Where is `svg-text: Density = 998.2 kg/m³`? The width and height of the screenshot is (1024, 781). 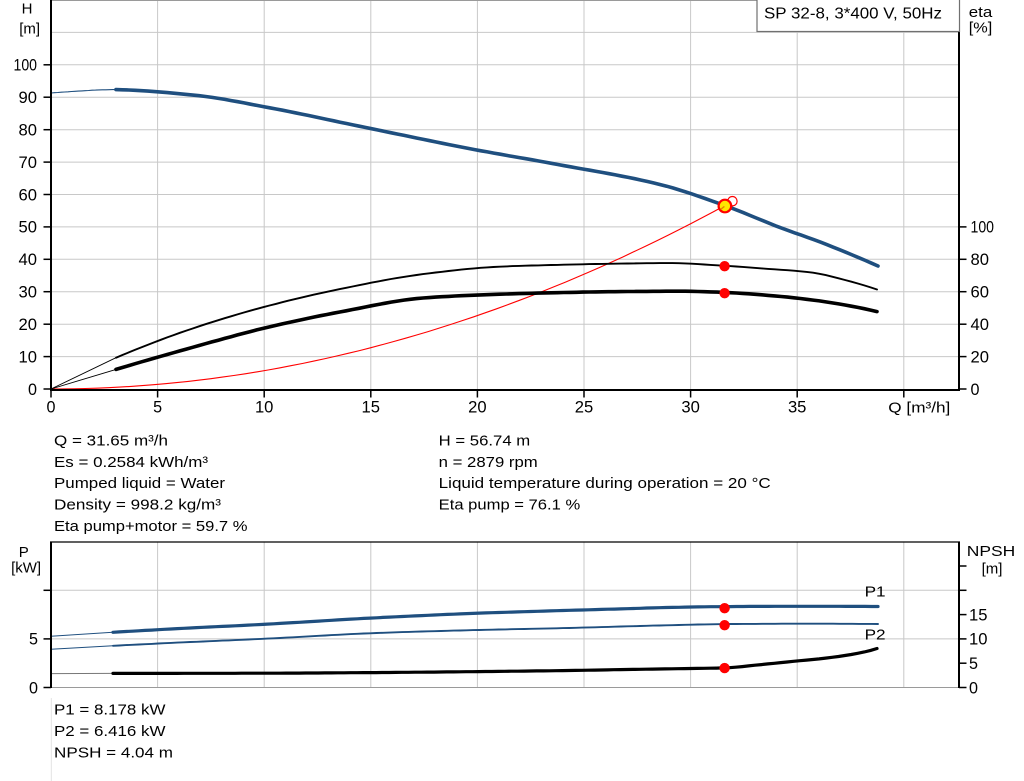
svg-text: Density = 998.2 kg/m³ is located at coordinates (137, 504).